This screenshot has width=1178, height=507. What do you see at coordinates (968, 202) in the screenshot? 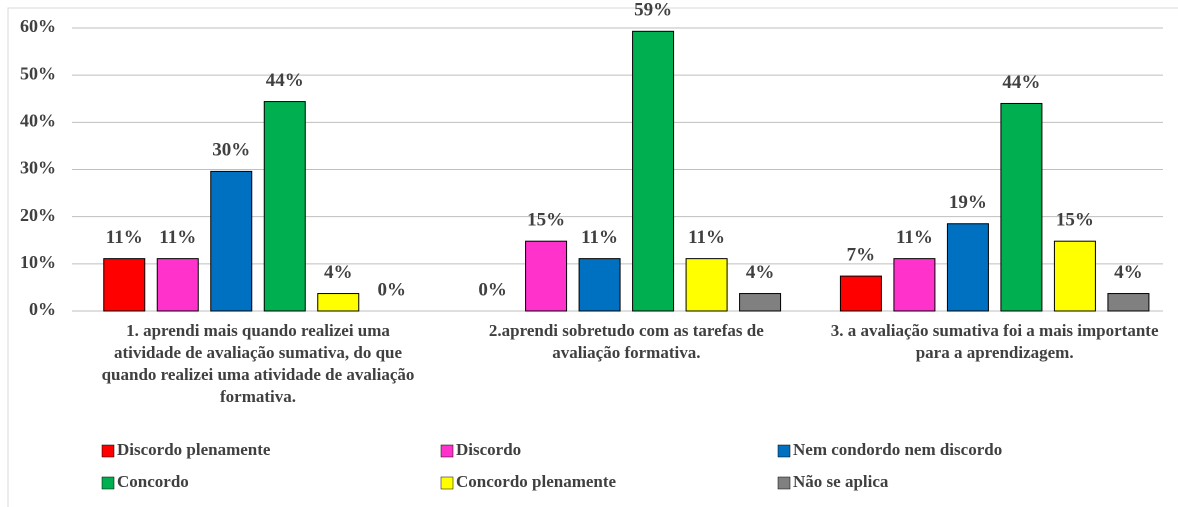
I see `data-label: 19%` at bounding box center [968, 202].